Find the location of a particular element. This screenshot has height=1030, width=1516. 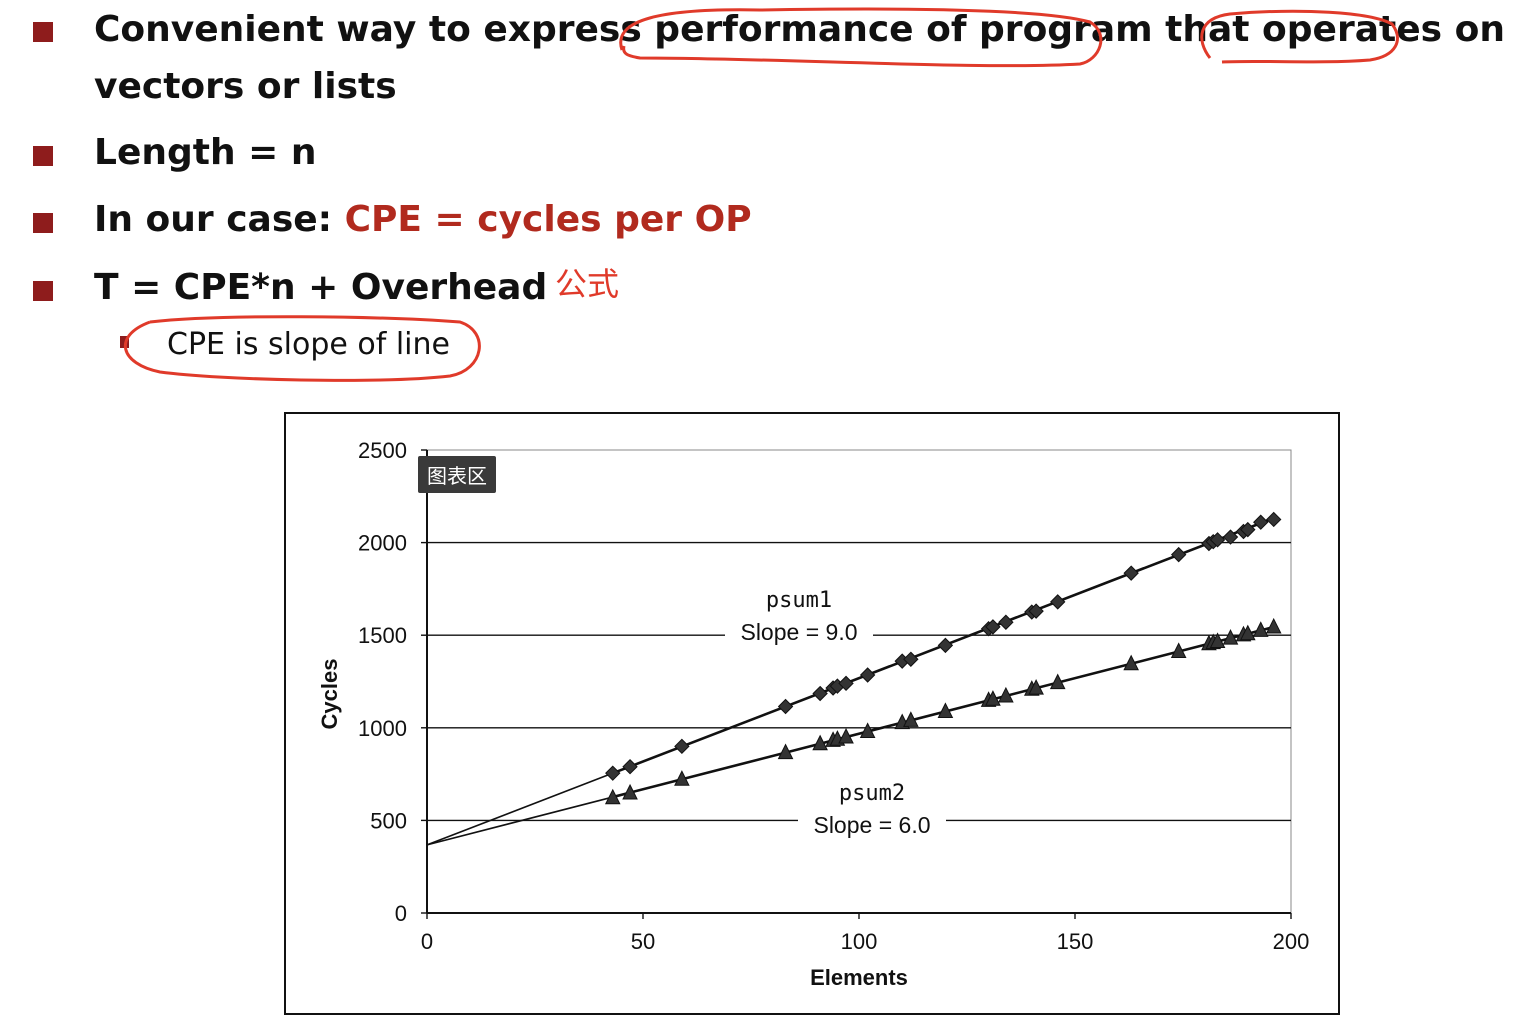

y-axis-title: Cycles is located at coordinates (329, 694).